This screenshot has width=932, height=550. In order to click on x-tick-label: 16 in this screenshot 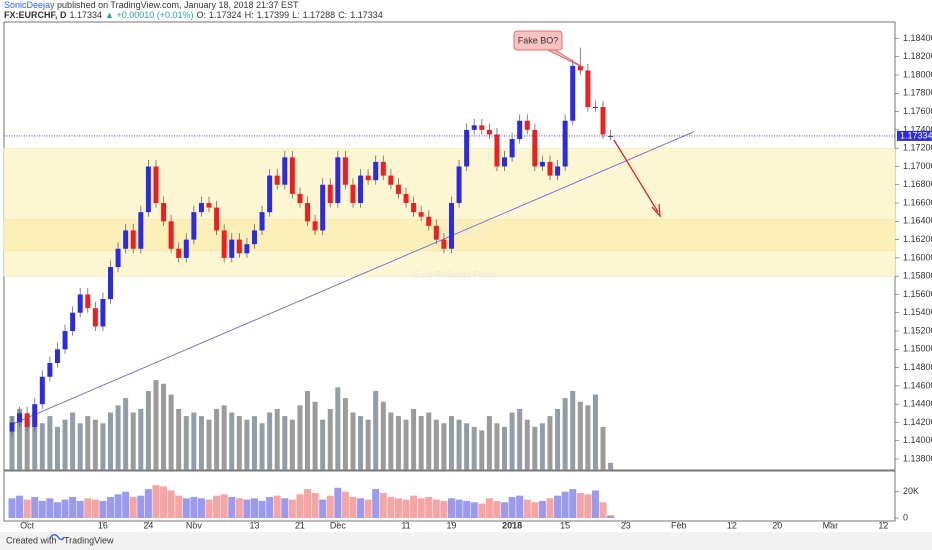, I will do `click(103, 525)`.